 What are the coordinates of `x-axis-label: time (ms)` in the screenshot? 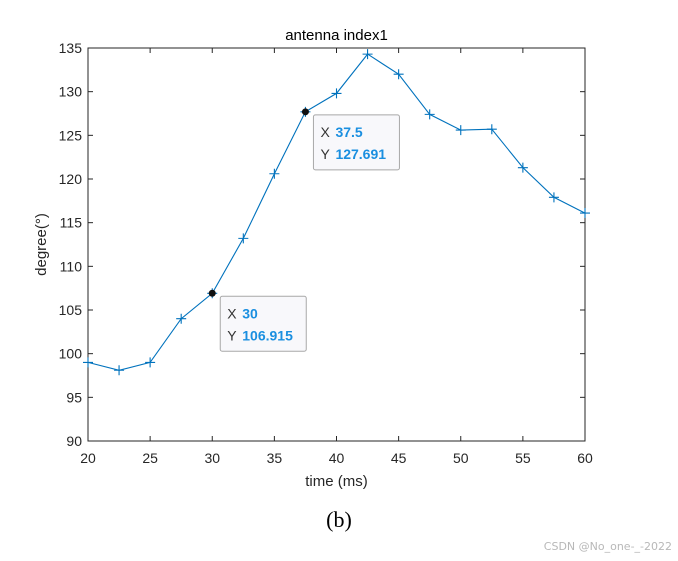 It's located at (336, 481).